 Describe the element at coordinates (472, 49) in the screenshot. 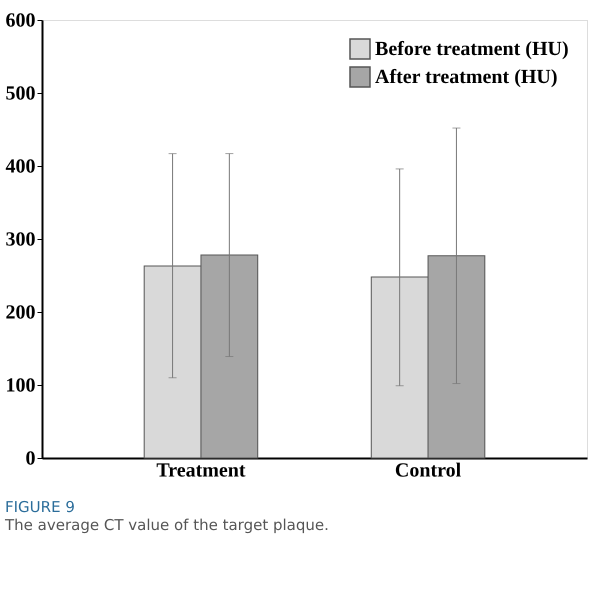

I see `legend-label: Before treatment (HU)` at that location.